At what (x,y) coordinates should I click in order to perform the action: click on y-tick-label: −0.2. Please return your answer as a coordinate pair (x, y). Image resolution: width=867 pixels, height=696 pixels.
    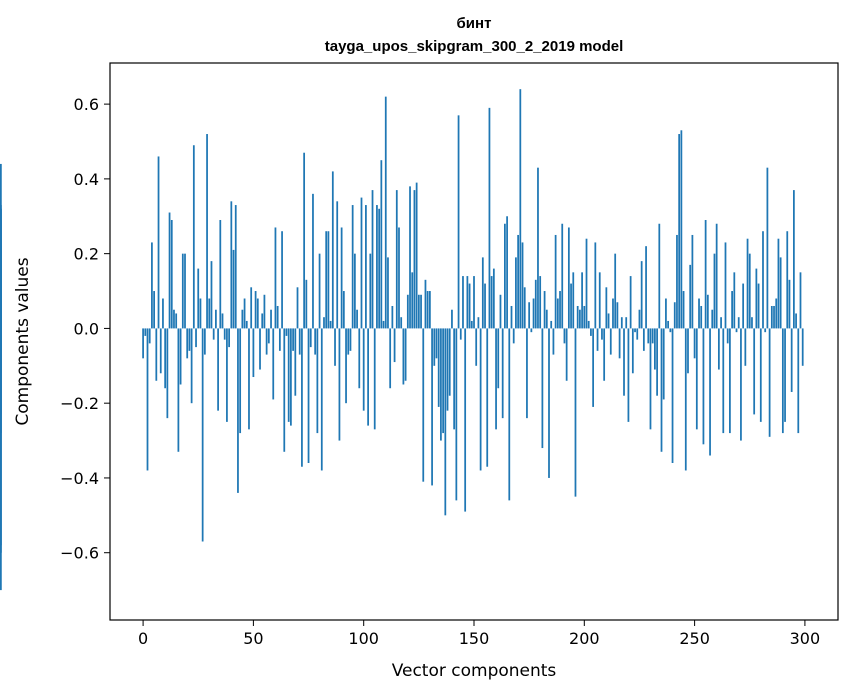
    Looking at the image, I should click on (79, 403).